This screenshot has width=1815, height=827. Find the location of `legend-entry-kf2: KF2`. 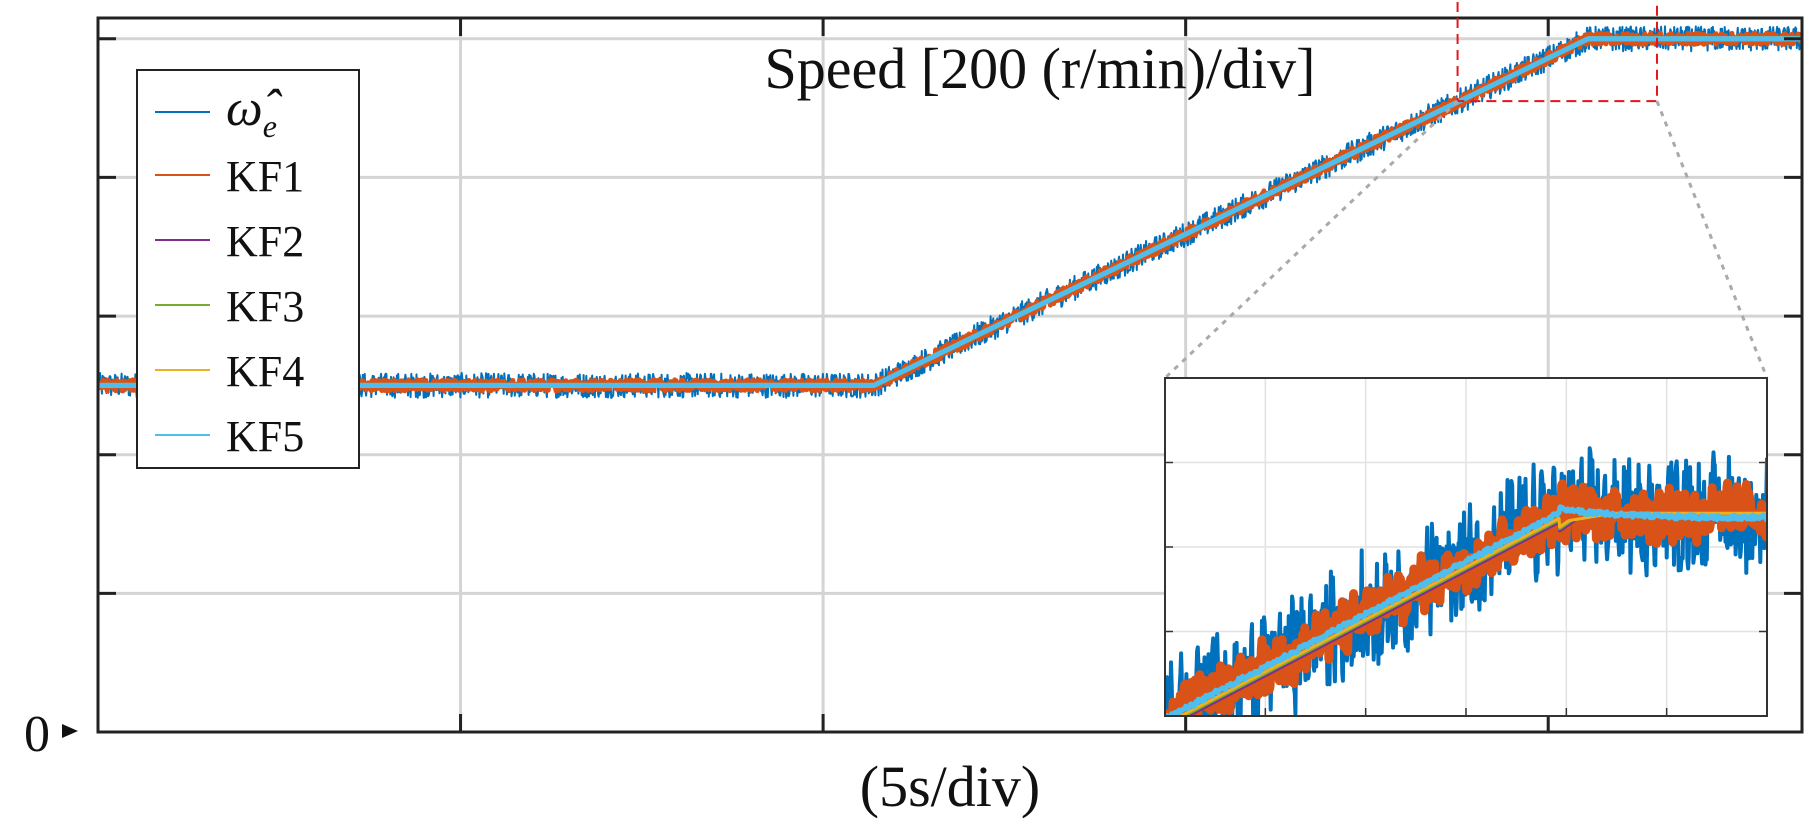

legend-entry-kf2: KF2 is located at coordinates (229, 241).